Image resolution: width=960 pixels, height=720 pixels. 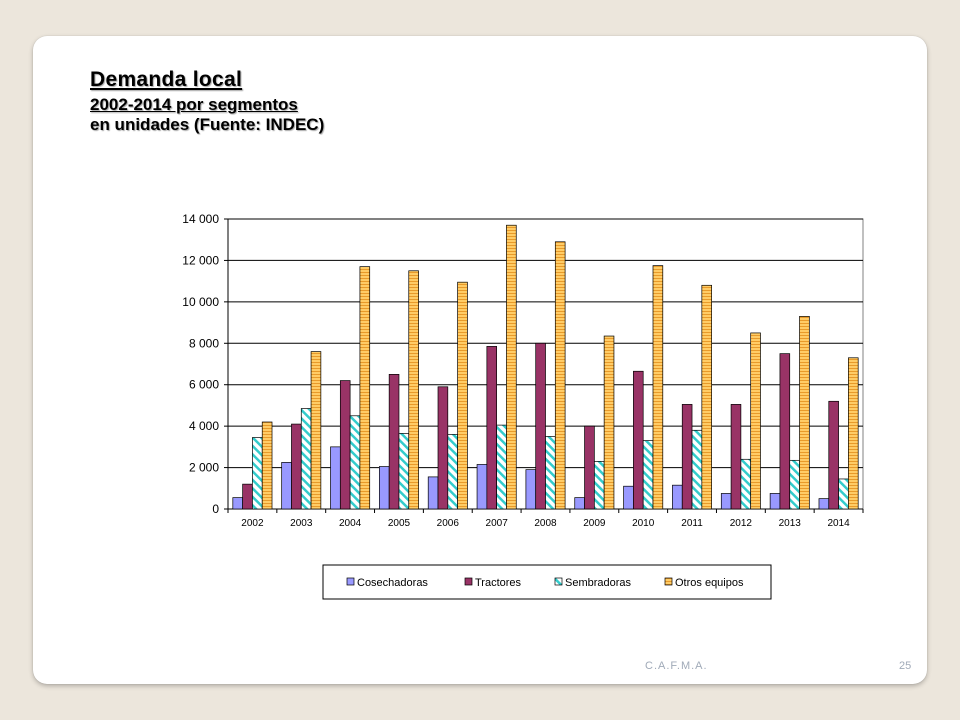 What do you see at coordinates (200, 260) in the screenshot?
I see `y-tick-label: 12 000` at bounding box center [200, 260].